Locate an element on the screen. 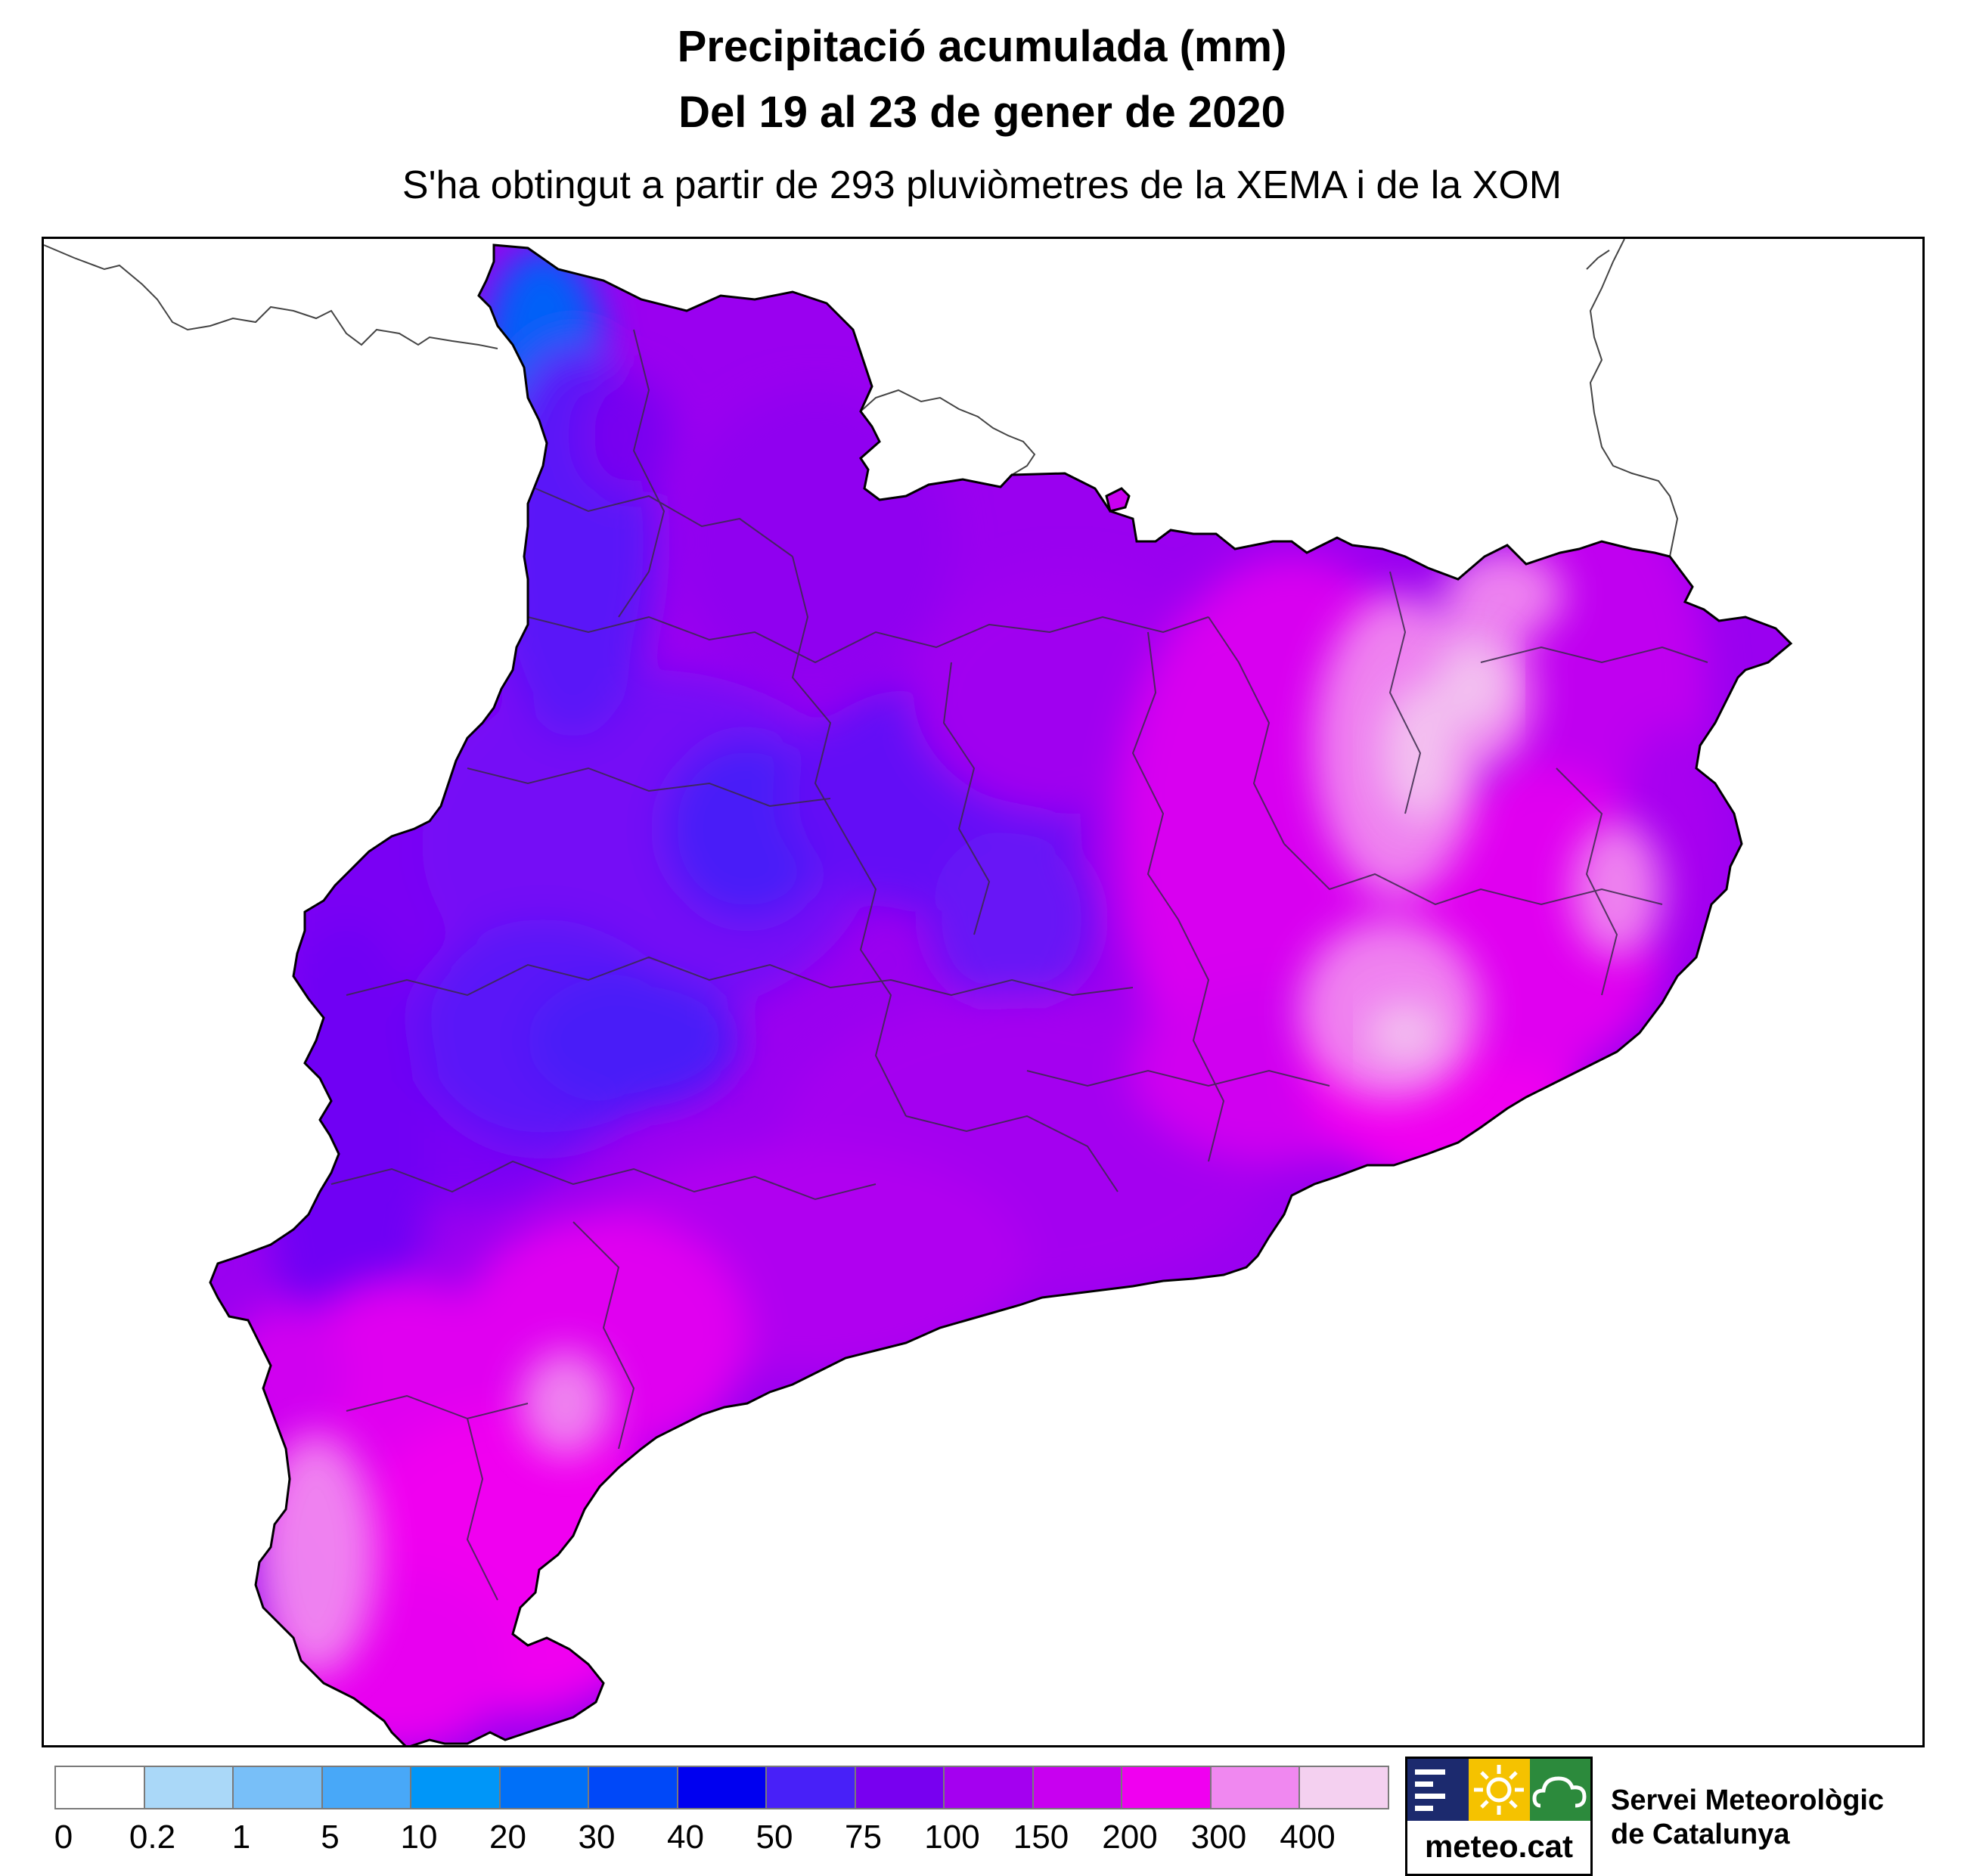  llivia-enclave is located at coordinates (1118, 500).